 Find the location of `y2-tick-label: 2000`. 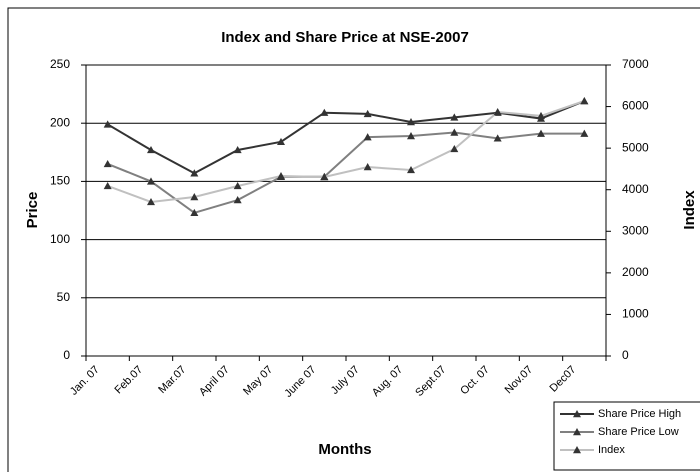

y2-tick-label: 2000 is located at coordinates (635, 272).